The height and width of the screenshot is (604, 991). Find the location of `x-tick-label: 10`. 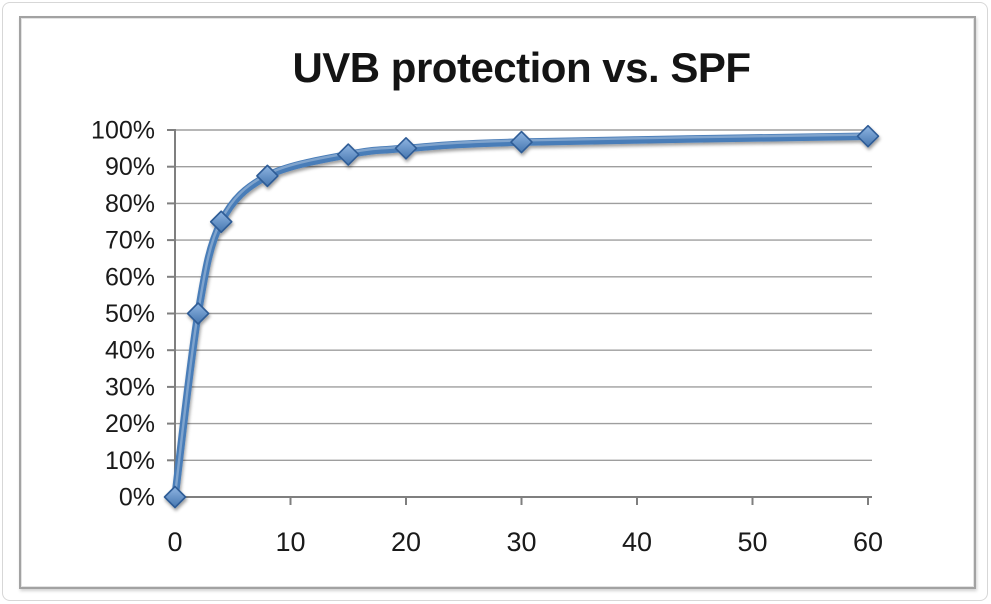

x-tick-label: 10 is located at coordinates (290, 542).